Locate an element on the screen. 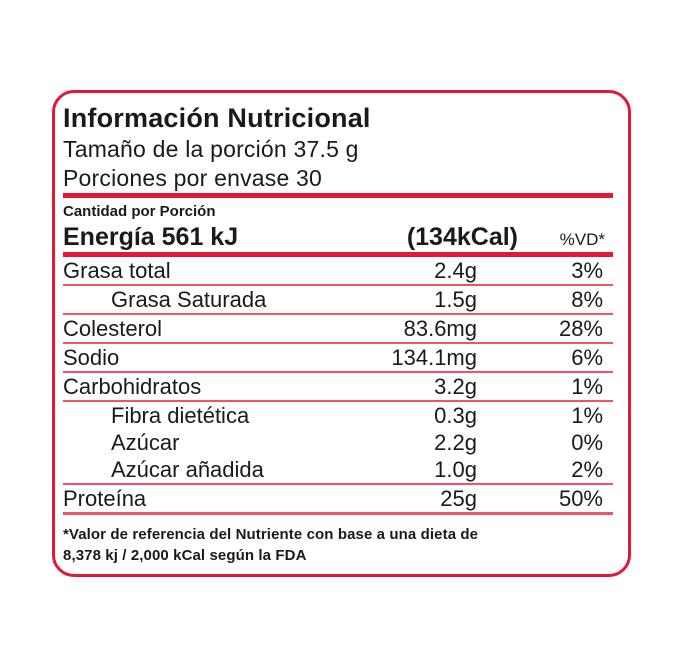 This screenshot has height=667, width=681. serving-size-text: Tamaño de la porción 37.5 g is located at coordinates (211, 149).